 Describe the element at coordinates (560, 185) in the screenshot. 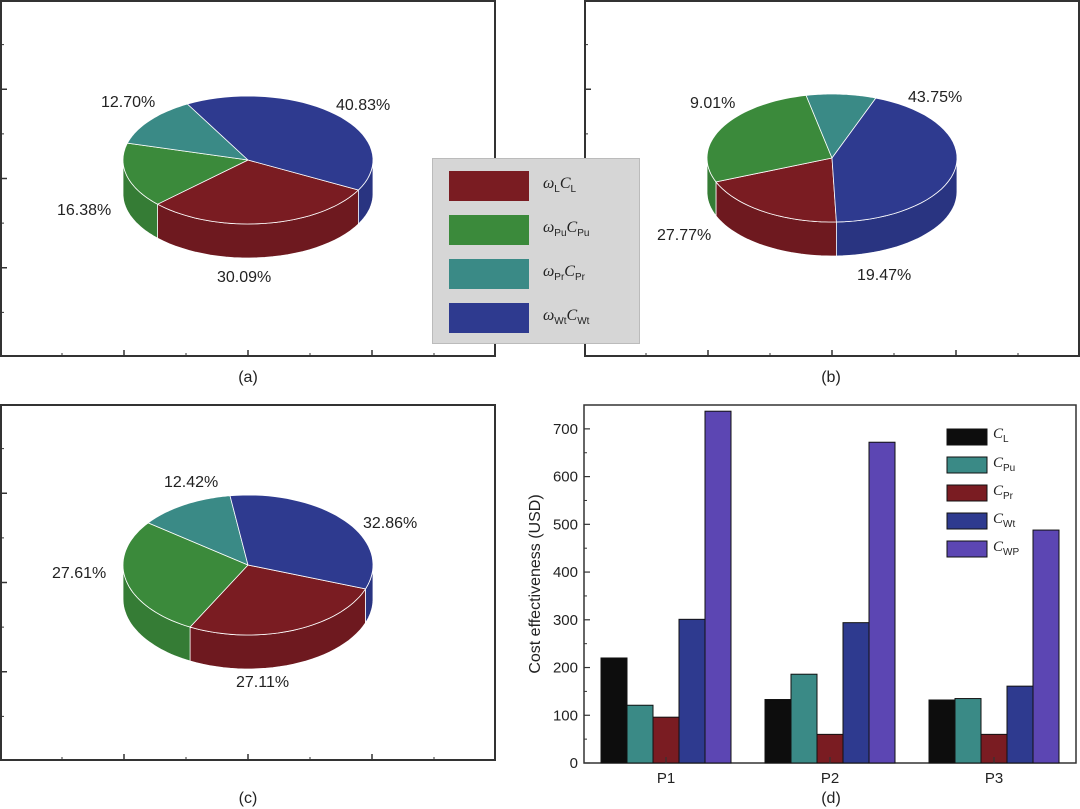

I see `legend-label-l: ωLCL` at that location.